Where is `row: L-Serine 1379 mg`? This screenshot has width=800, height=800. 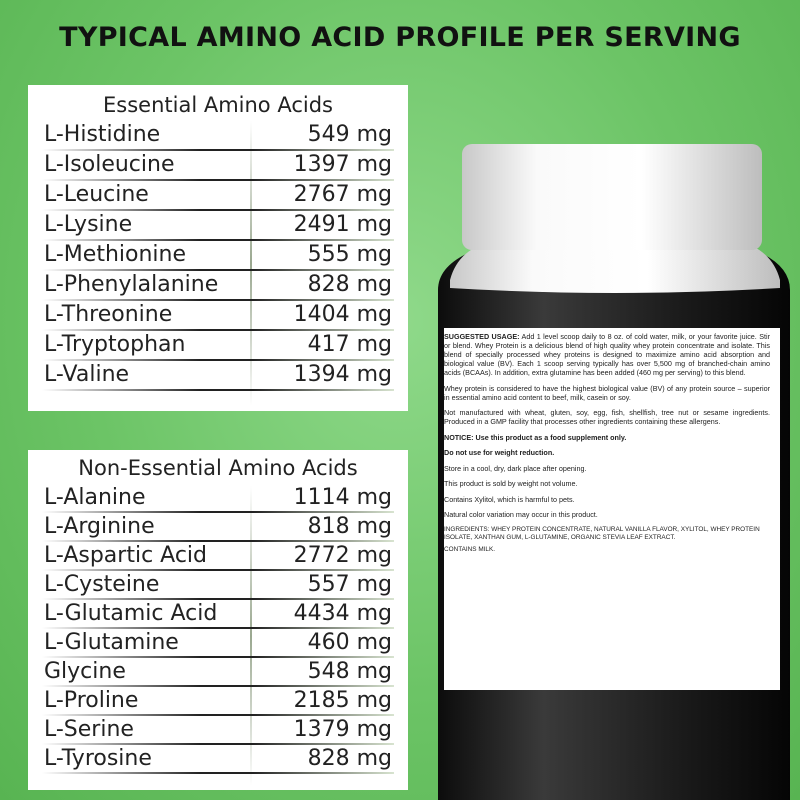
row: L-Serine 1379 mg is located at coordinates (218, 730).